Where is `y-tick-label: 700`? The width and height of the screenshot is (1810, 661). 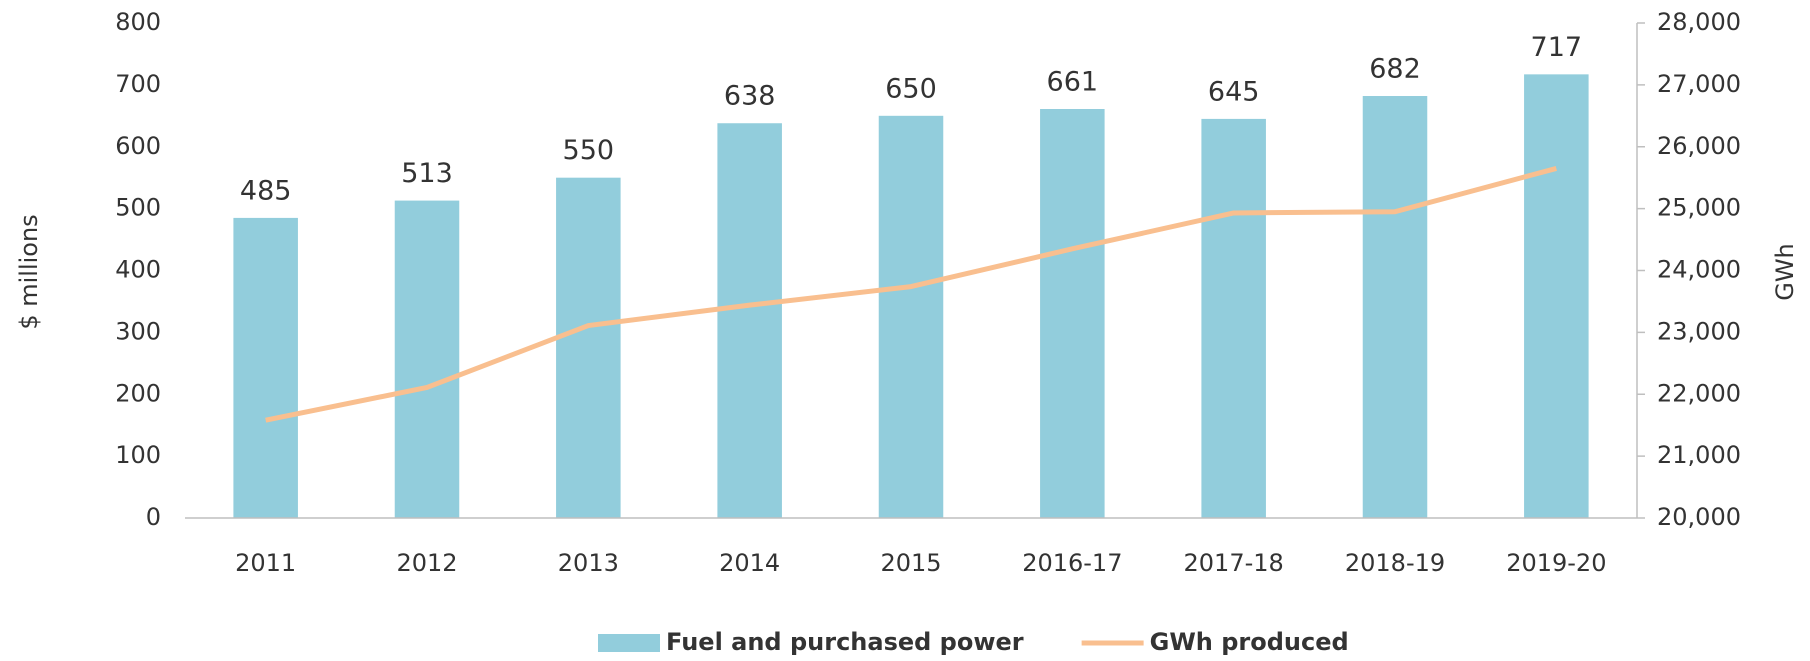
y-tick-label: 700 is located at coordinates (138, 84).